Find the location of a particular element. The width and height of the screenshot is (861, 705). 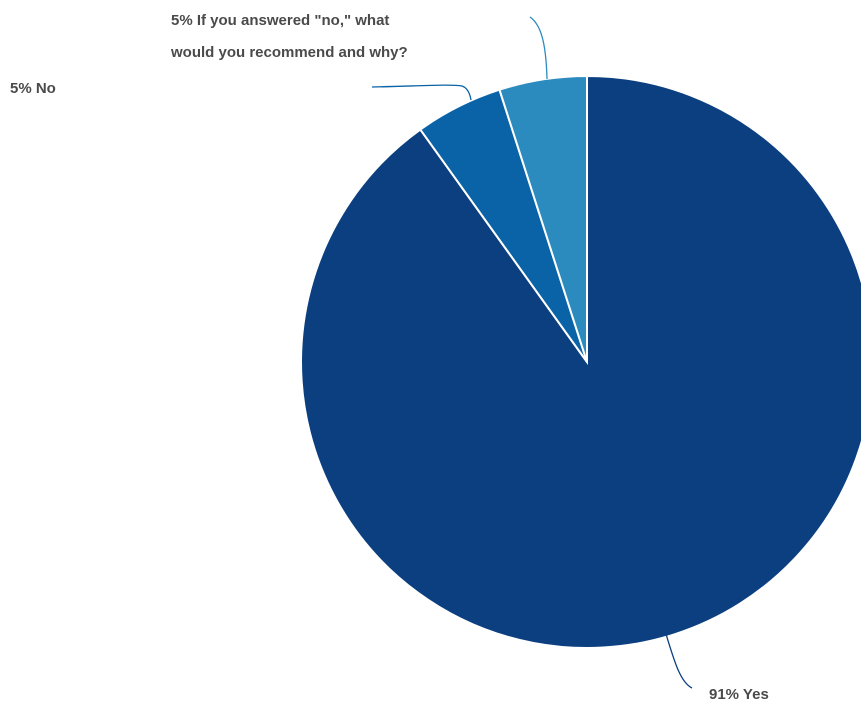

data-label-other-line-1: 5% If you answered "no," what is located at coordinates (280, 20).